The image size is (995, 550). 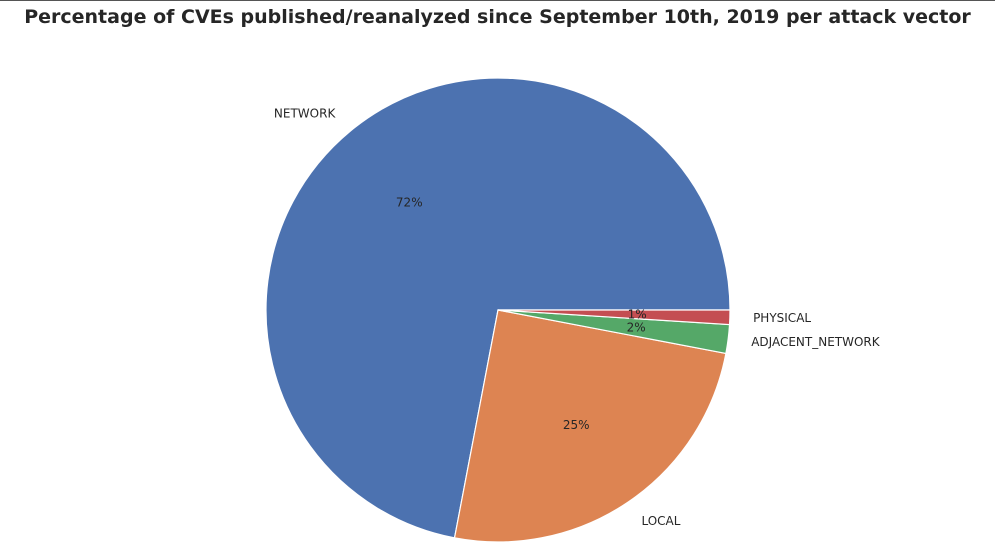 I want to click on slice-label-physical: PHYSICAL, so click(x=782, y=318).